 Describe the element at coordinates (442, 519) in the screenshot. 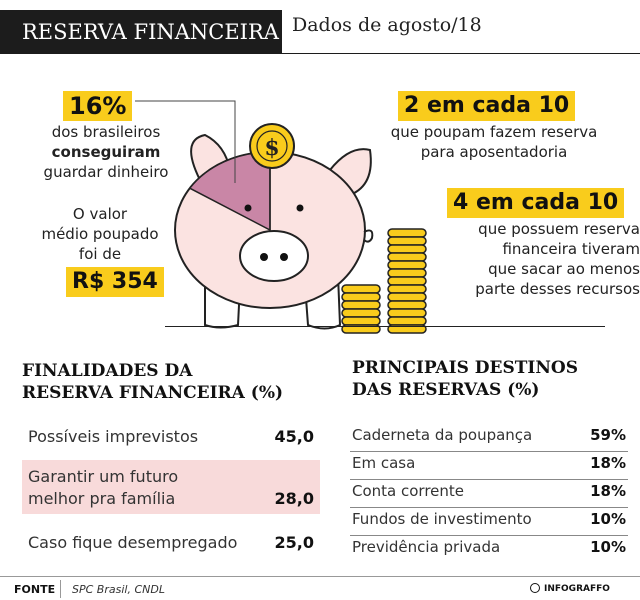

I see `row-label: Fundos de investimento` at that location.